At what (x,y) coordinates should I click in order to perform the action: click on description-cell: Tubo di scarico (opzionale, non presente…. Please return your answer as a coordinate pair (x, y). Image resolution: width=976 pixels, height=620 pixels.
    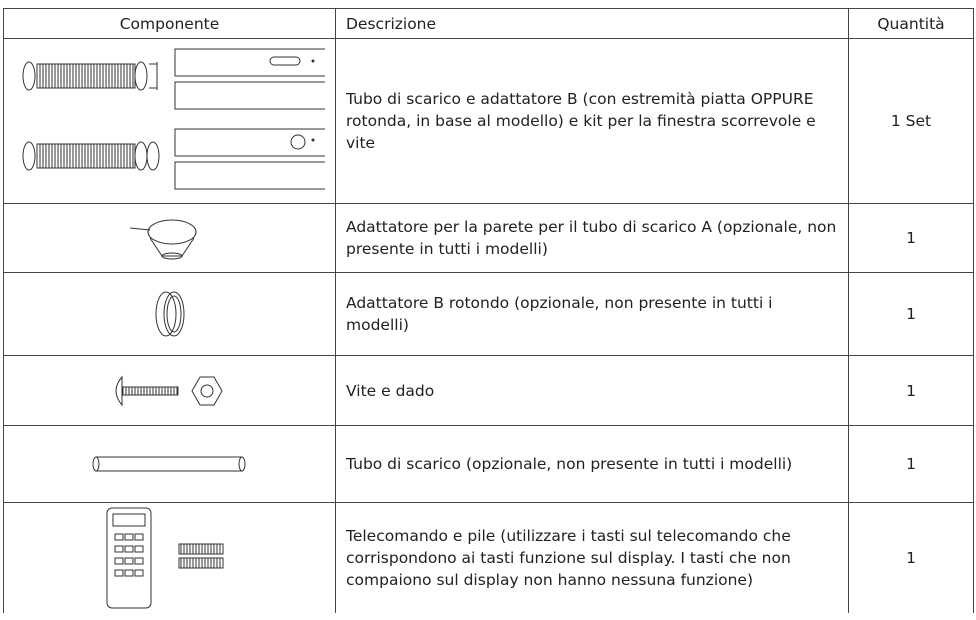
    Looking at the image, I should click on (592, 464).